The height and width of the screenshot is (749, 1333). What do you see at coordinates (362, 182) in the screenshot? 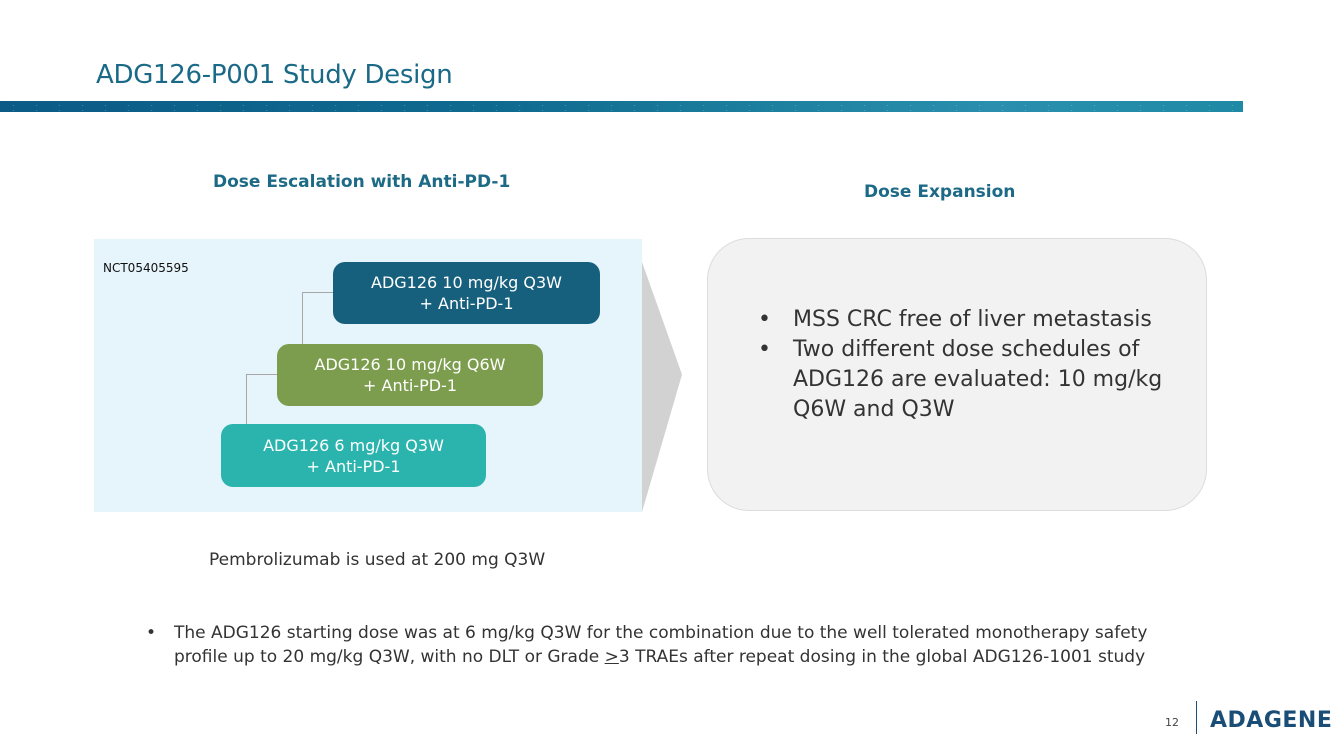
I see `dose-escalation-heading: Dose Escalation with Anti-PD-1` at bounding box center [362, 182].